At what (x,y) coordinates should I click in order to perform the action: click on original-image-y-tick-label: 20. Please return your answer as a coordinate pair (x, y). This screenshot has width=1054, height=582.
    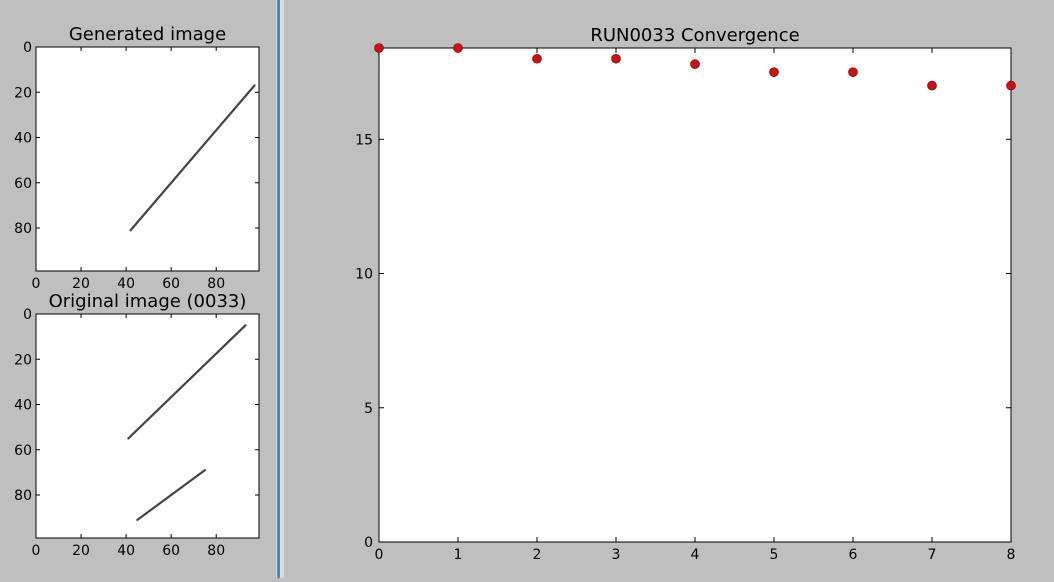
    Looking at the image, I should click on (23, 360).